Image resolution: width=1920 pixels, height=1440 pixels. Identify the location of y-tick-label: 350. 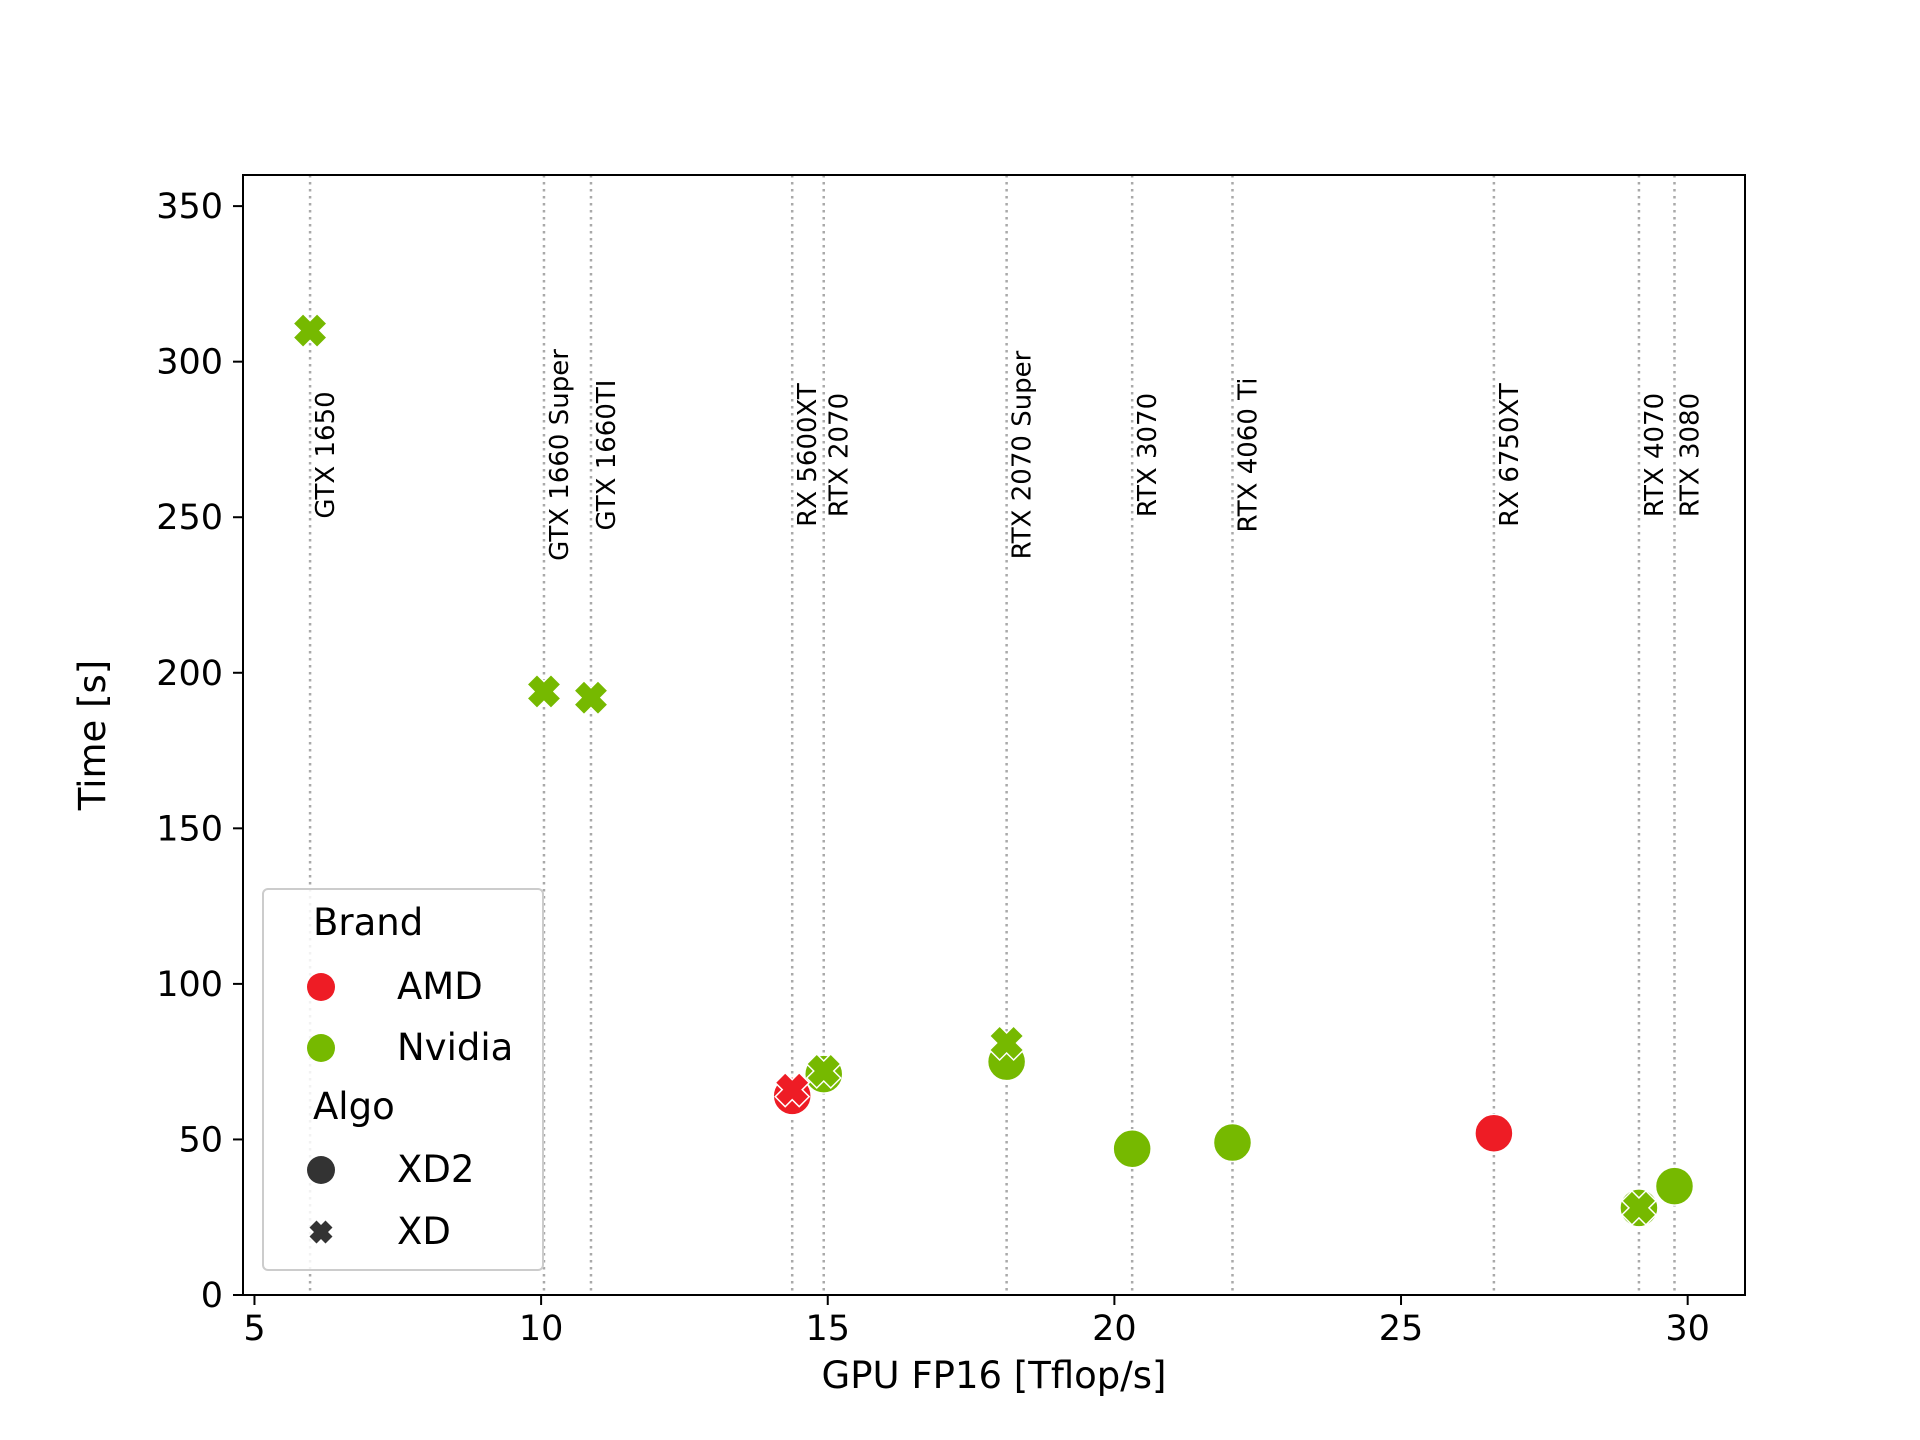
(189, 207).